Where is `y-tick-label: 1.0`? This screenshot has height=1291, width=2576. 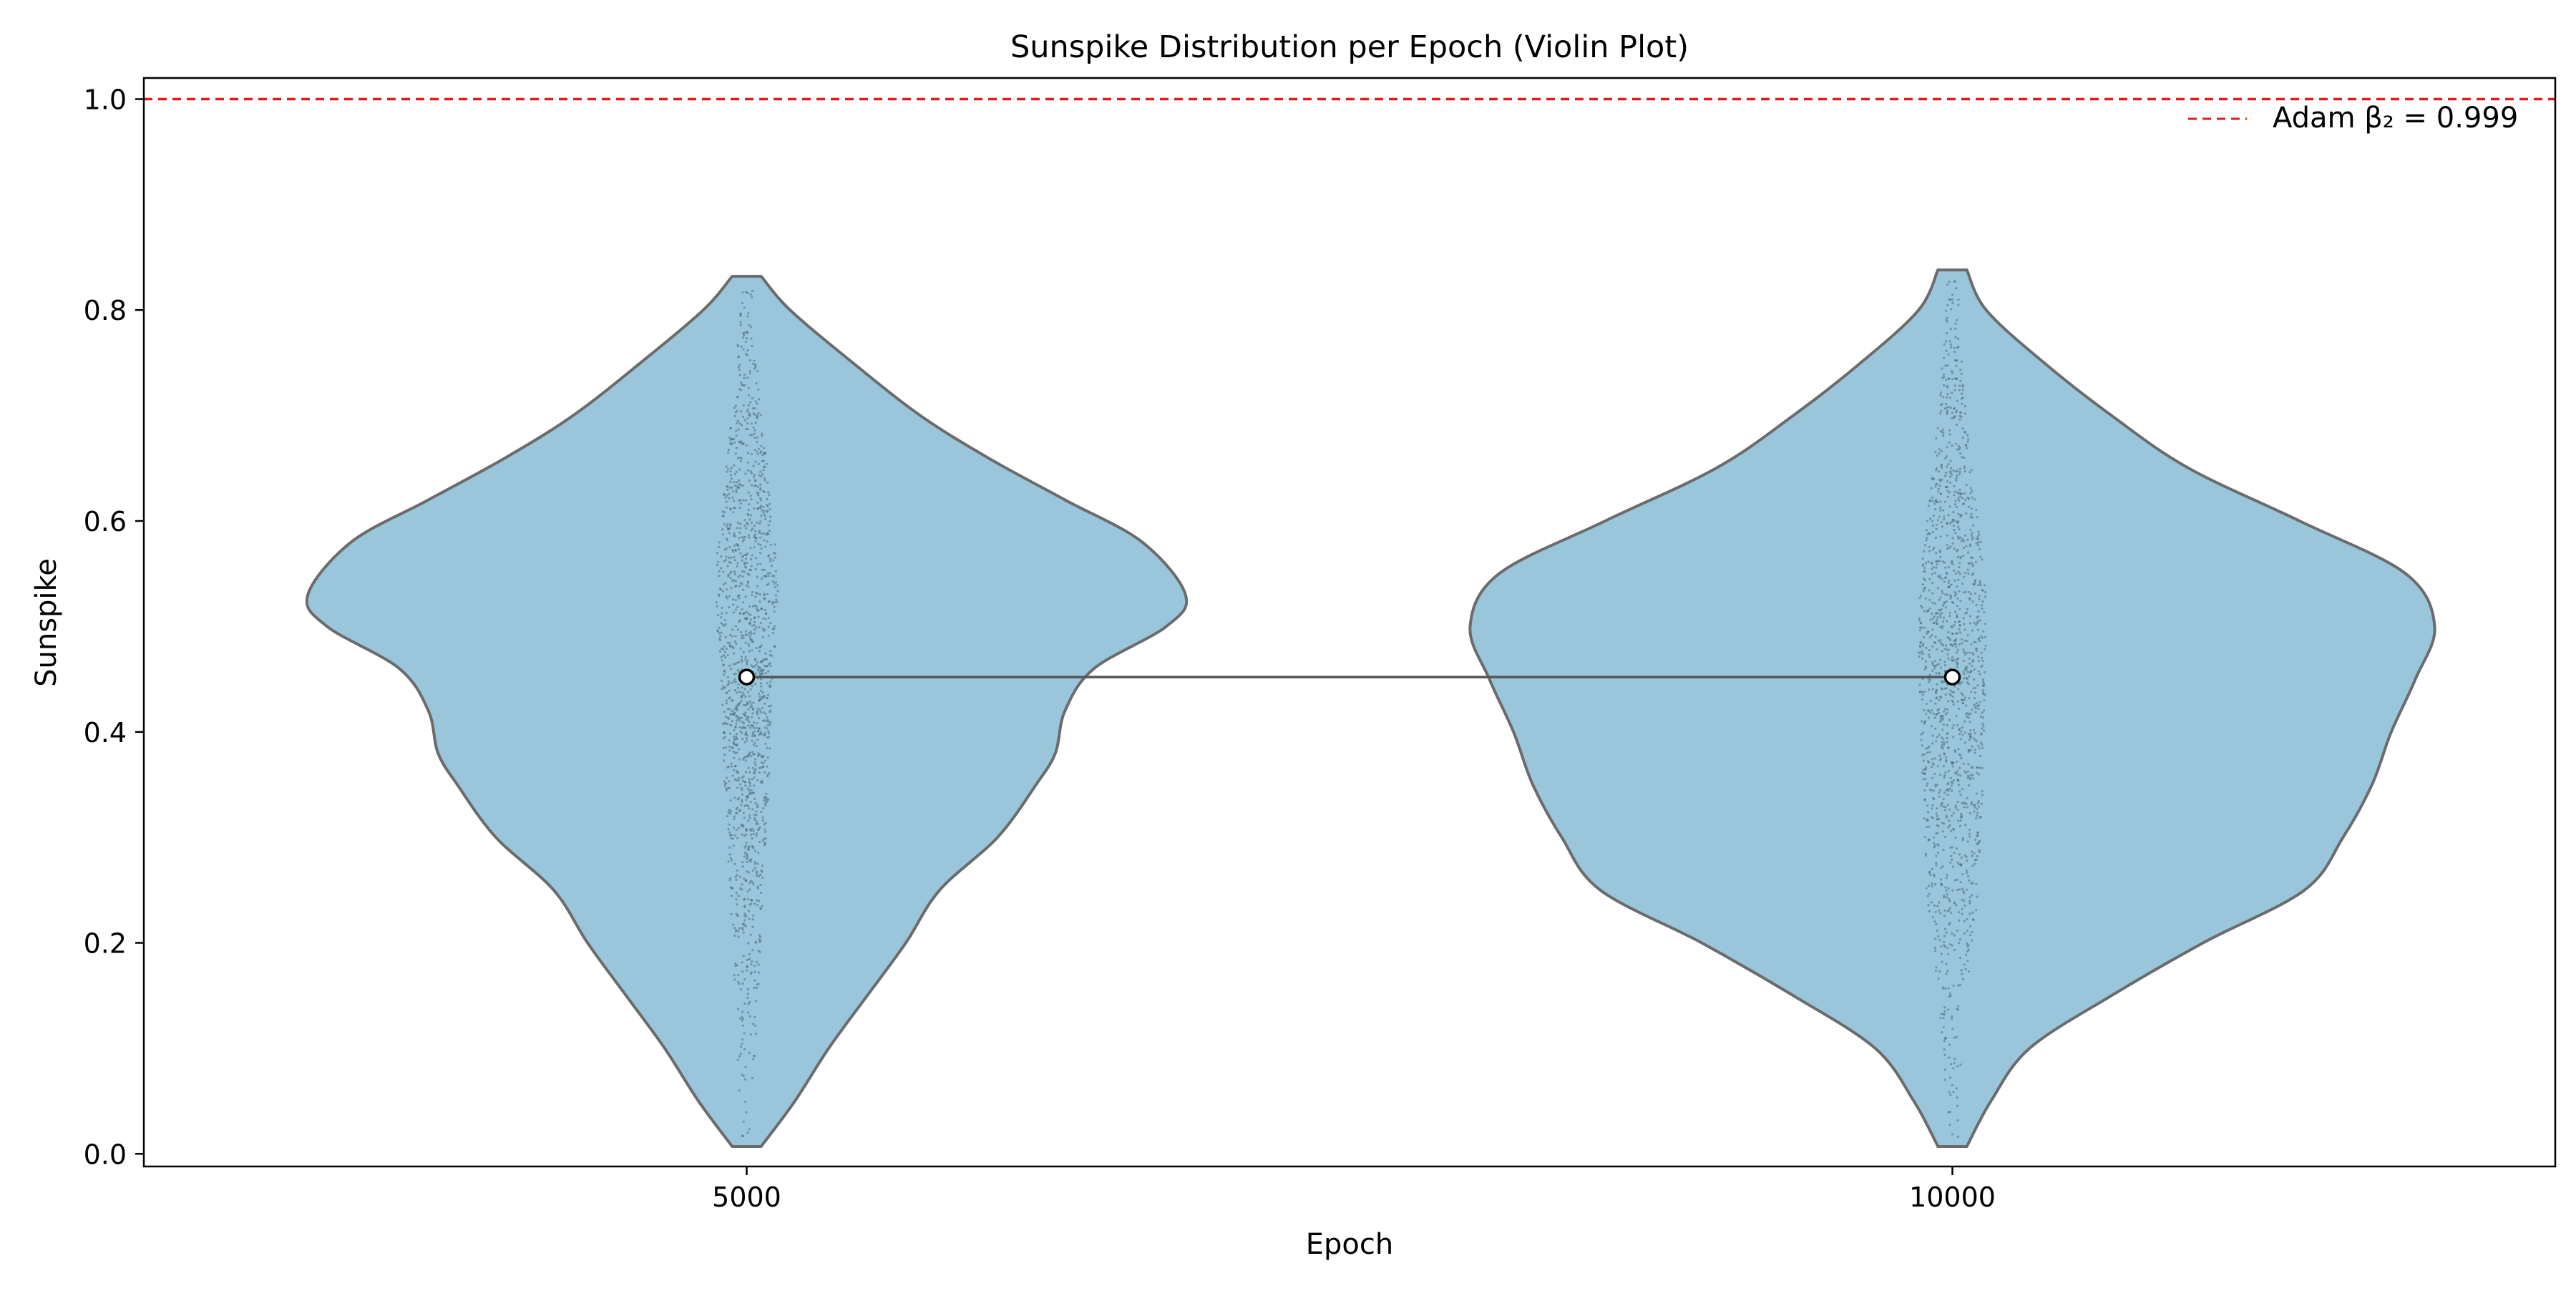
y-tick-label: 1.0 is located at coordinates (105, 100).